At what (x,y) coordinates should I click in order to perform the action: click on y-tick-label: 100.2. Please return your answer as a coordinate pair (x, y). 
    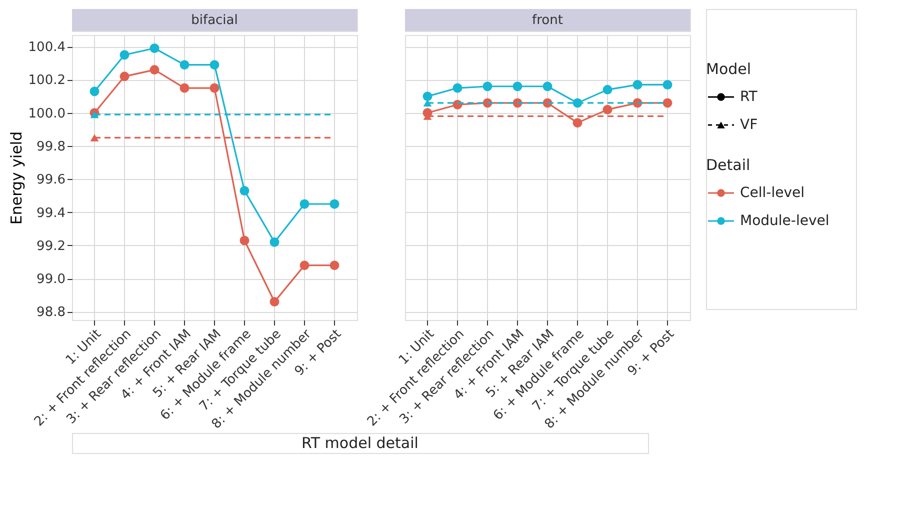
    Looking at the image, I should click on (47, 80).